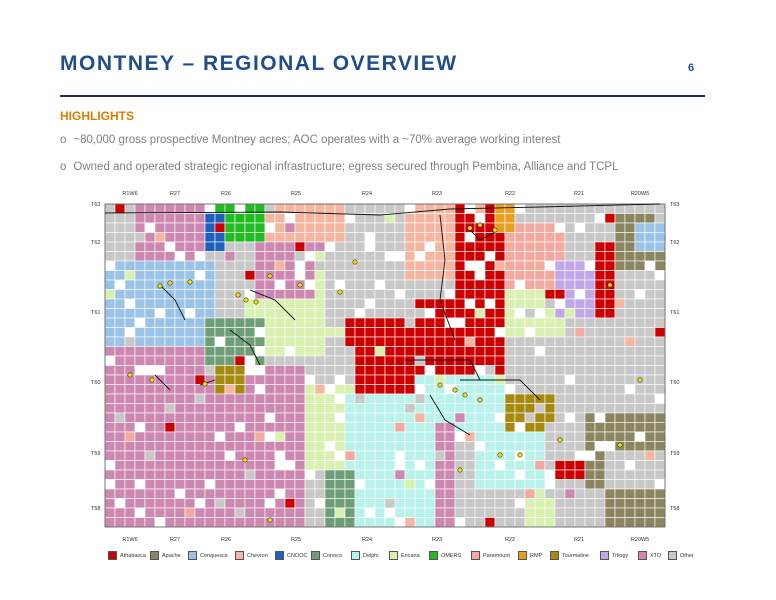 Image resolution: width=776 pixels, height=600 pixels. I want to click on bullet-marker: o, so click(63, 140).